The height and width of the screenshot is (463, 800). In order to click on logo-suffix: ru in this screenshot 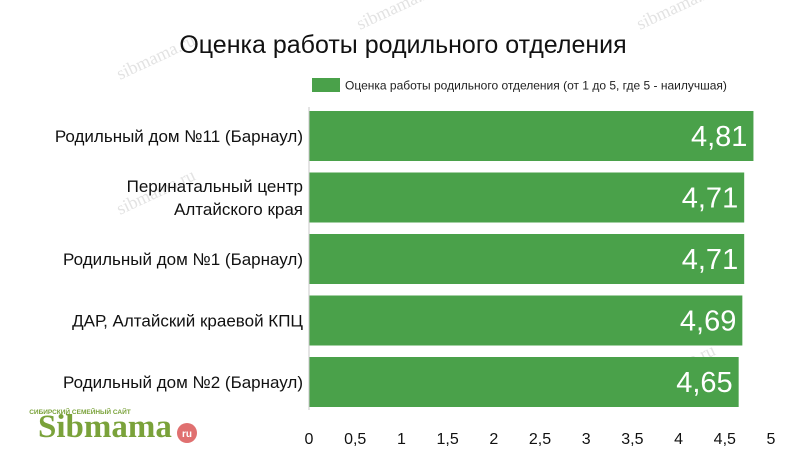, I will do `click(187, 434)`.